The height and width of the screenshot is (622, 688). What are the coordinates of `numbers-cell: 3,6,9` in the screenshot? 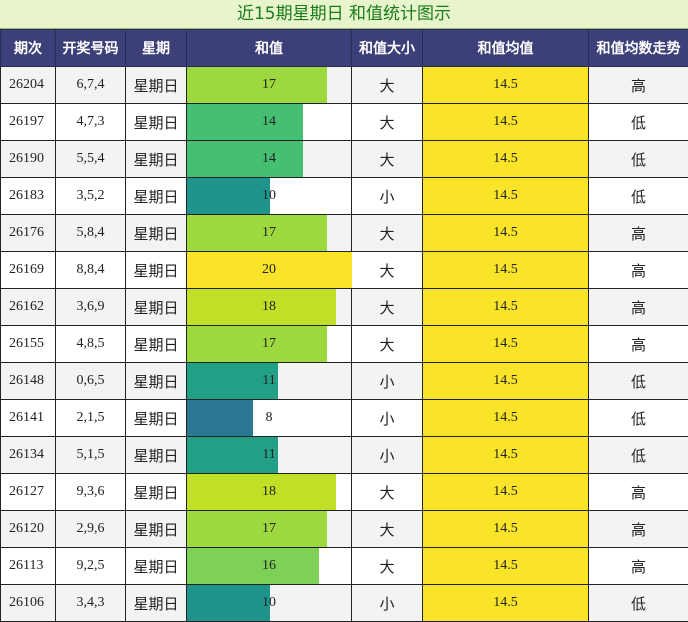 It's located at (91, 307).